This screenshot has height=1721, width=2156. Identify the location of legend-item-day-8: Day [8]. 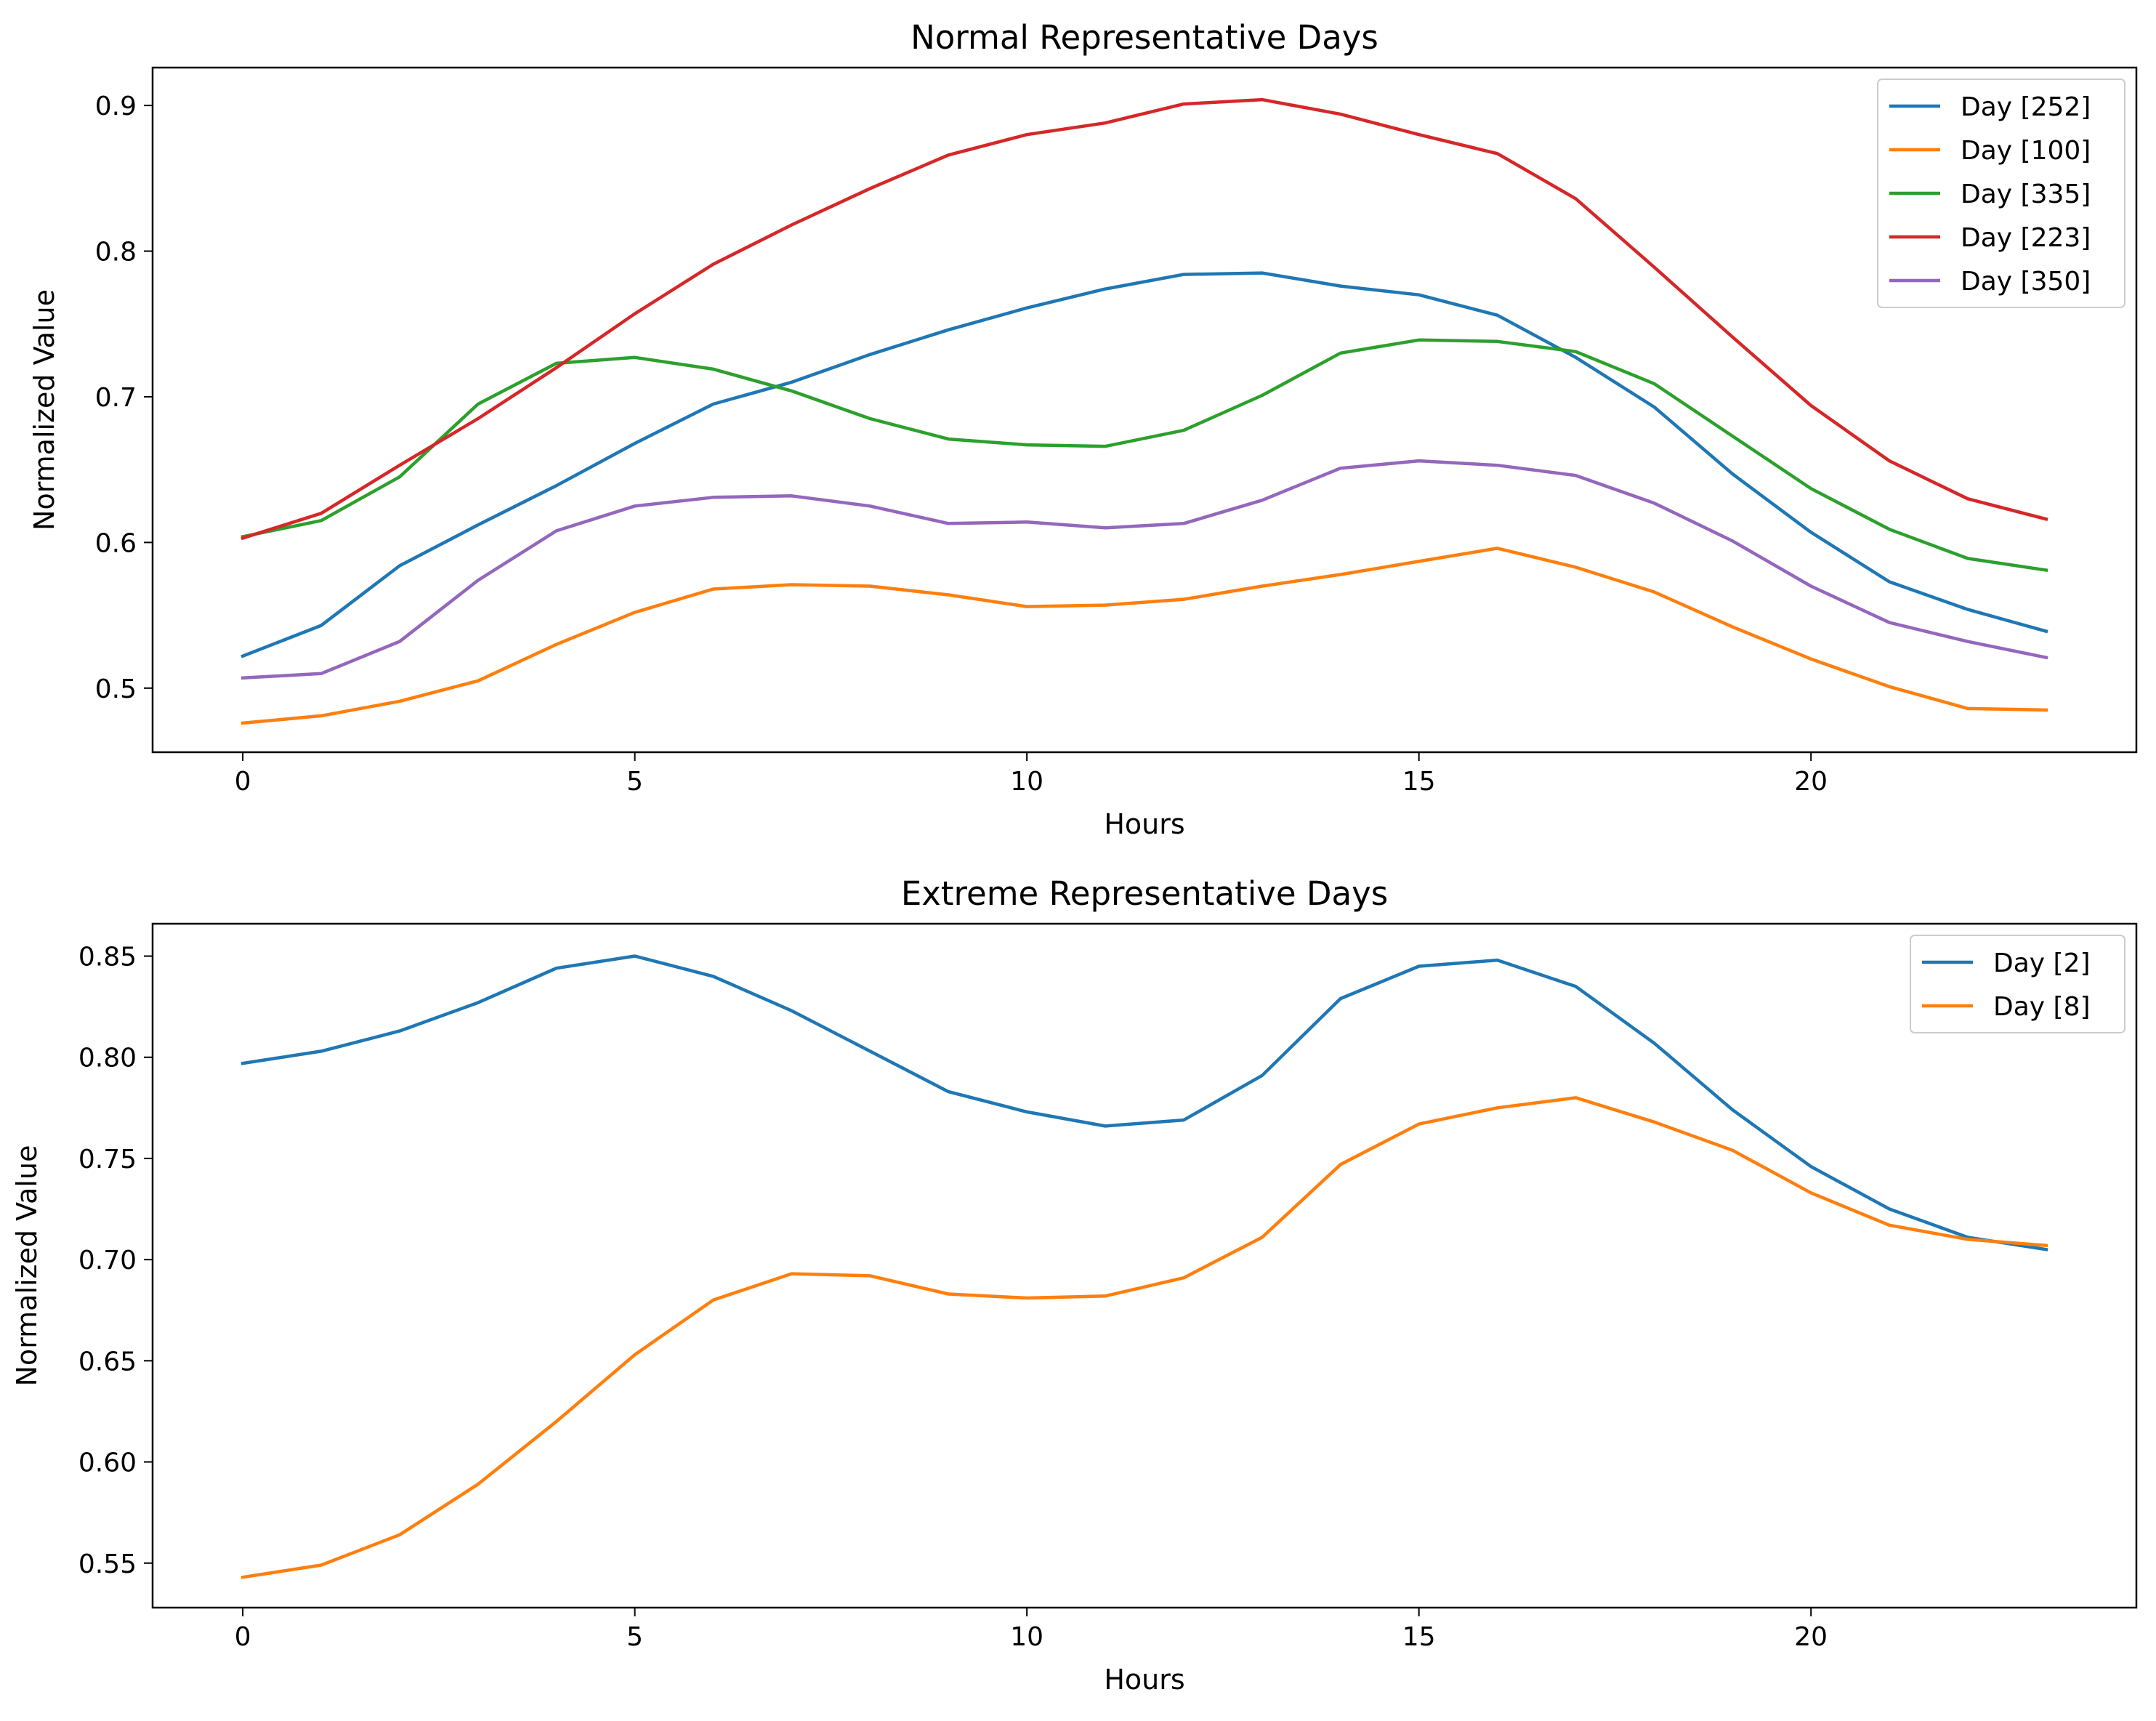
(2006, 1007).